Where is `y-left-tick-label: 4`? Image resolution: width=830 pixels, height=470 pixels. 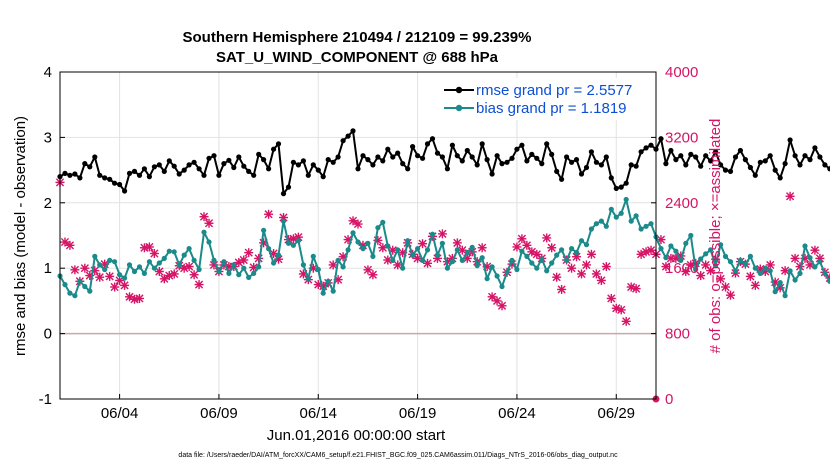 y-left-tick-label: 4 is located at coordinates (48, 72).